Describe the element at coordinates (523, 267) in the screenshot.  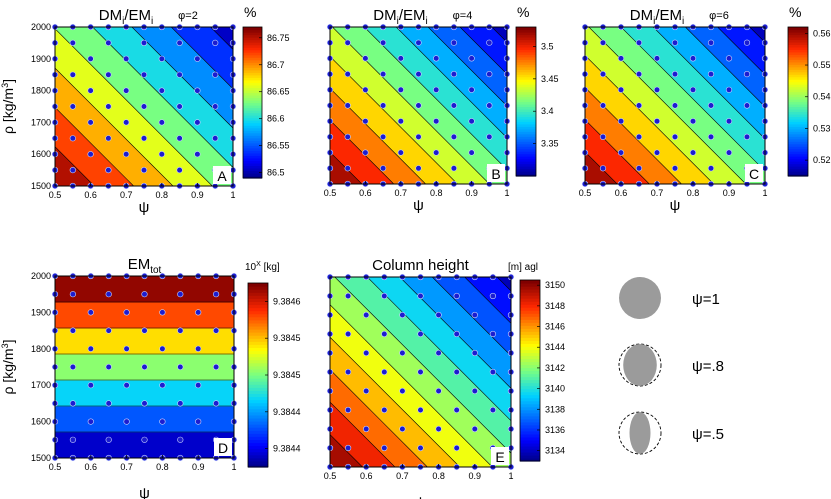
I see `colorbar-unit: [m] agl` at that location.